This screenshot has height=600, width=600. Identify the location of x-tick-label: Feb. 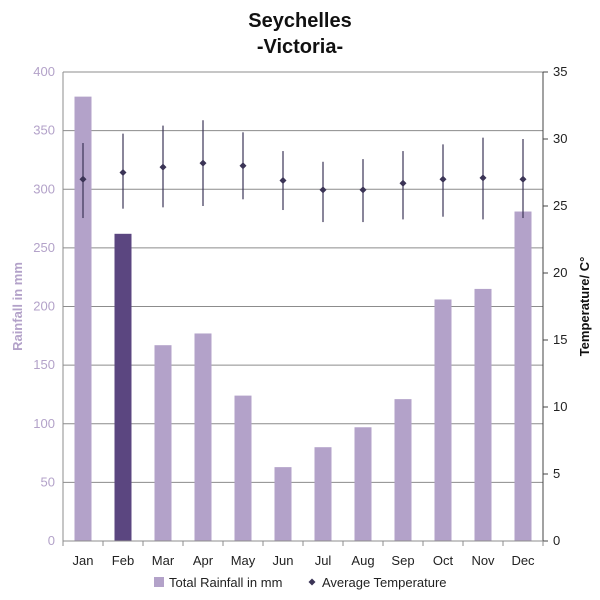
(123, 560).